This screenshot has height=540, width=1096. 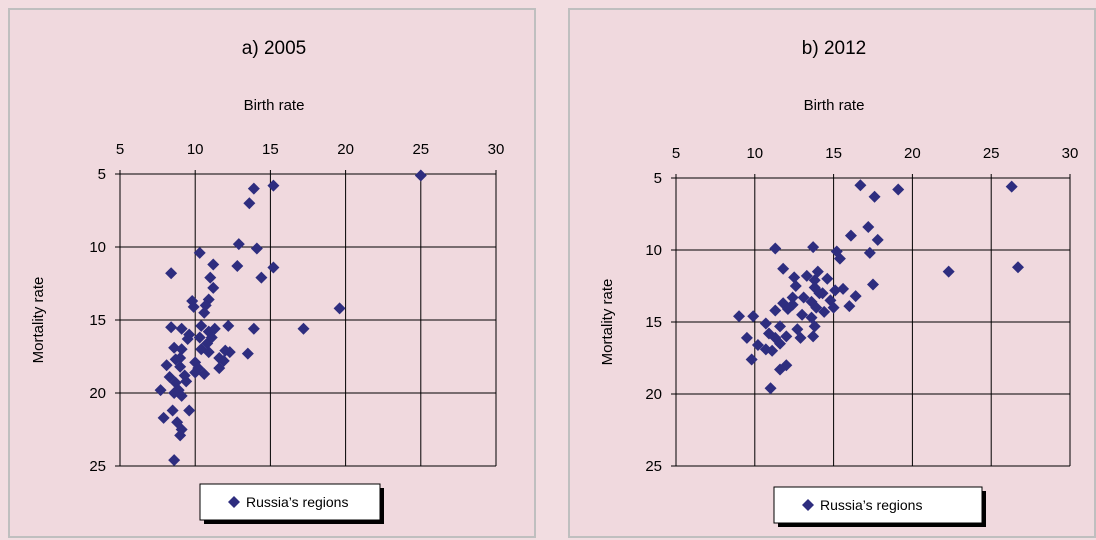 I want to click on chart-title-2005: a) 2005, so click(x=274, y=48).